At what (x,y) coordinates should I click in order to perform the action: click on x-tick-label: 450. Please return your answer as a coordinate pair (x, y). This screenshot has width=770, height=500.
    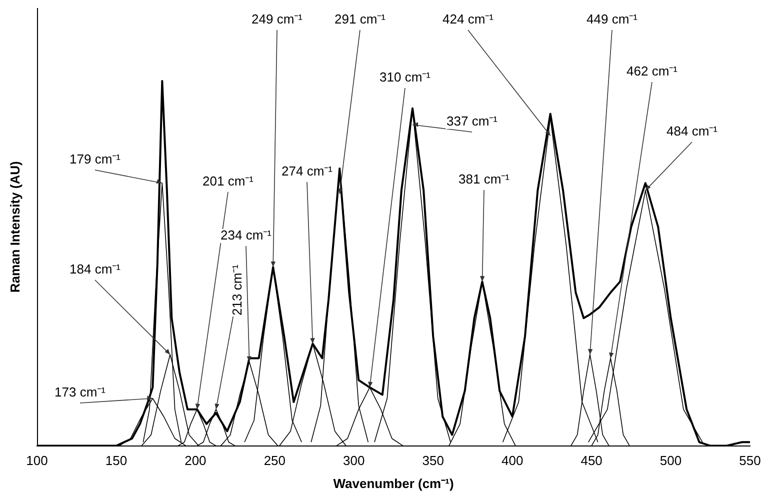
    Looking at the image, I should click on (591, 460).